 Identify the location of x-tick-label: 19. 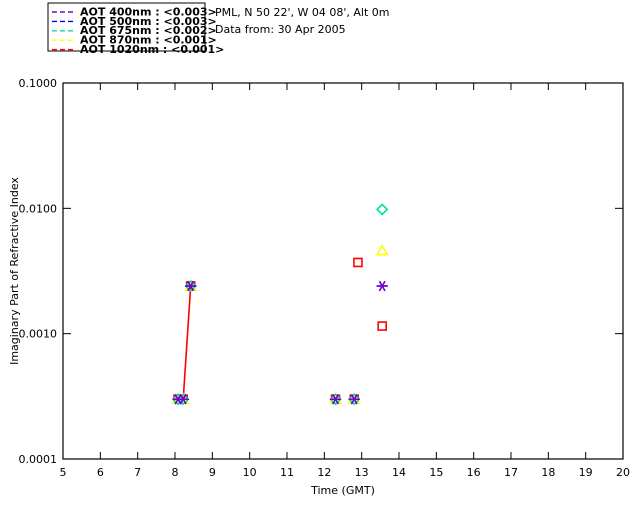
(586, 472).